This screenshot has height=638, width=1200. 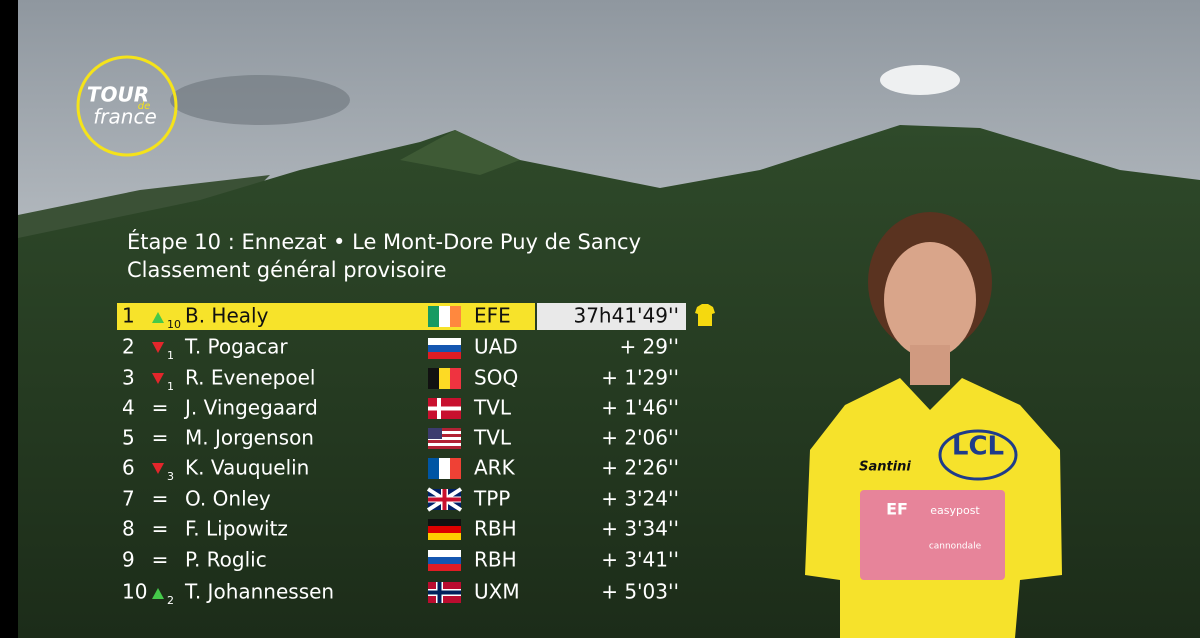 I want to click on logo-ring, so click(x=127, y=106).